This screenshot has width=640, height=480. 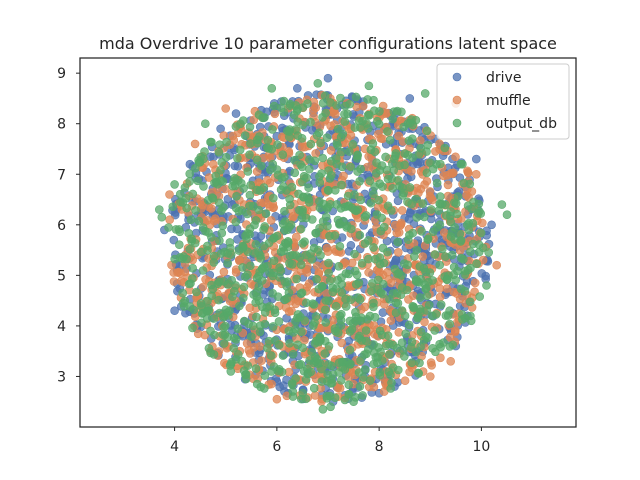 What do you see at coordinates (61, 175) in the screenshot?
I see `y-tick-label: 7` at bounding box center [61, 175].